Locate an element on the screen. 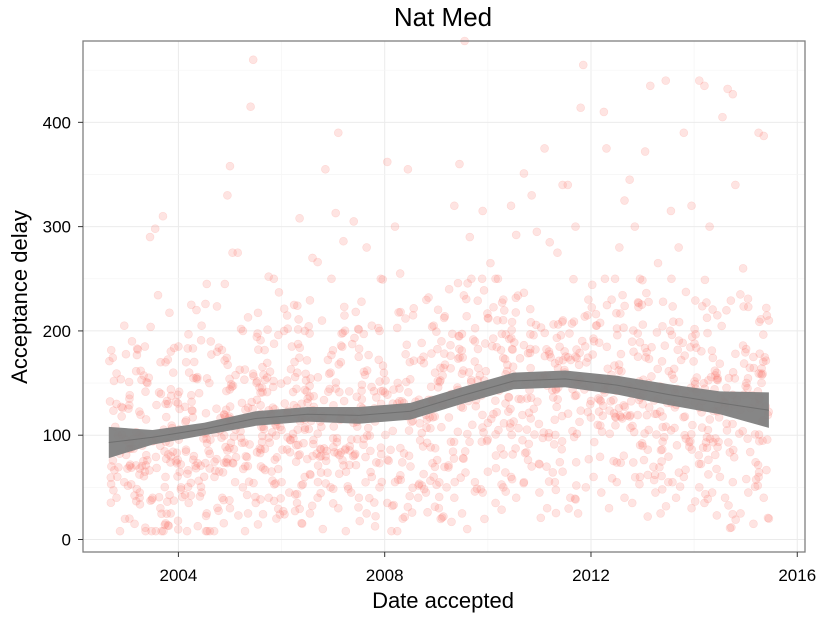 The width and height of the screenshot is (825, 618). y-tick-label: 0 is located at coordinates (66, 539).